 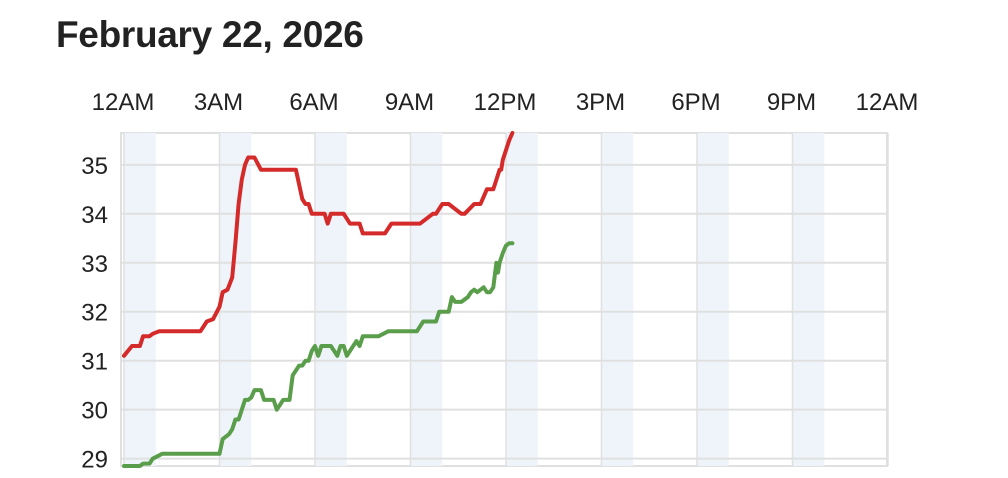 I want to click on y-tick-label: 29, so click(x=94, y=460).